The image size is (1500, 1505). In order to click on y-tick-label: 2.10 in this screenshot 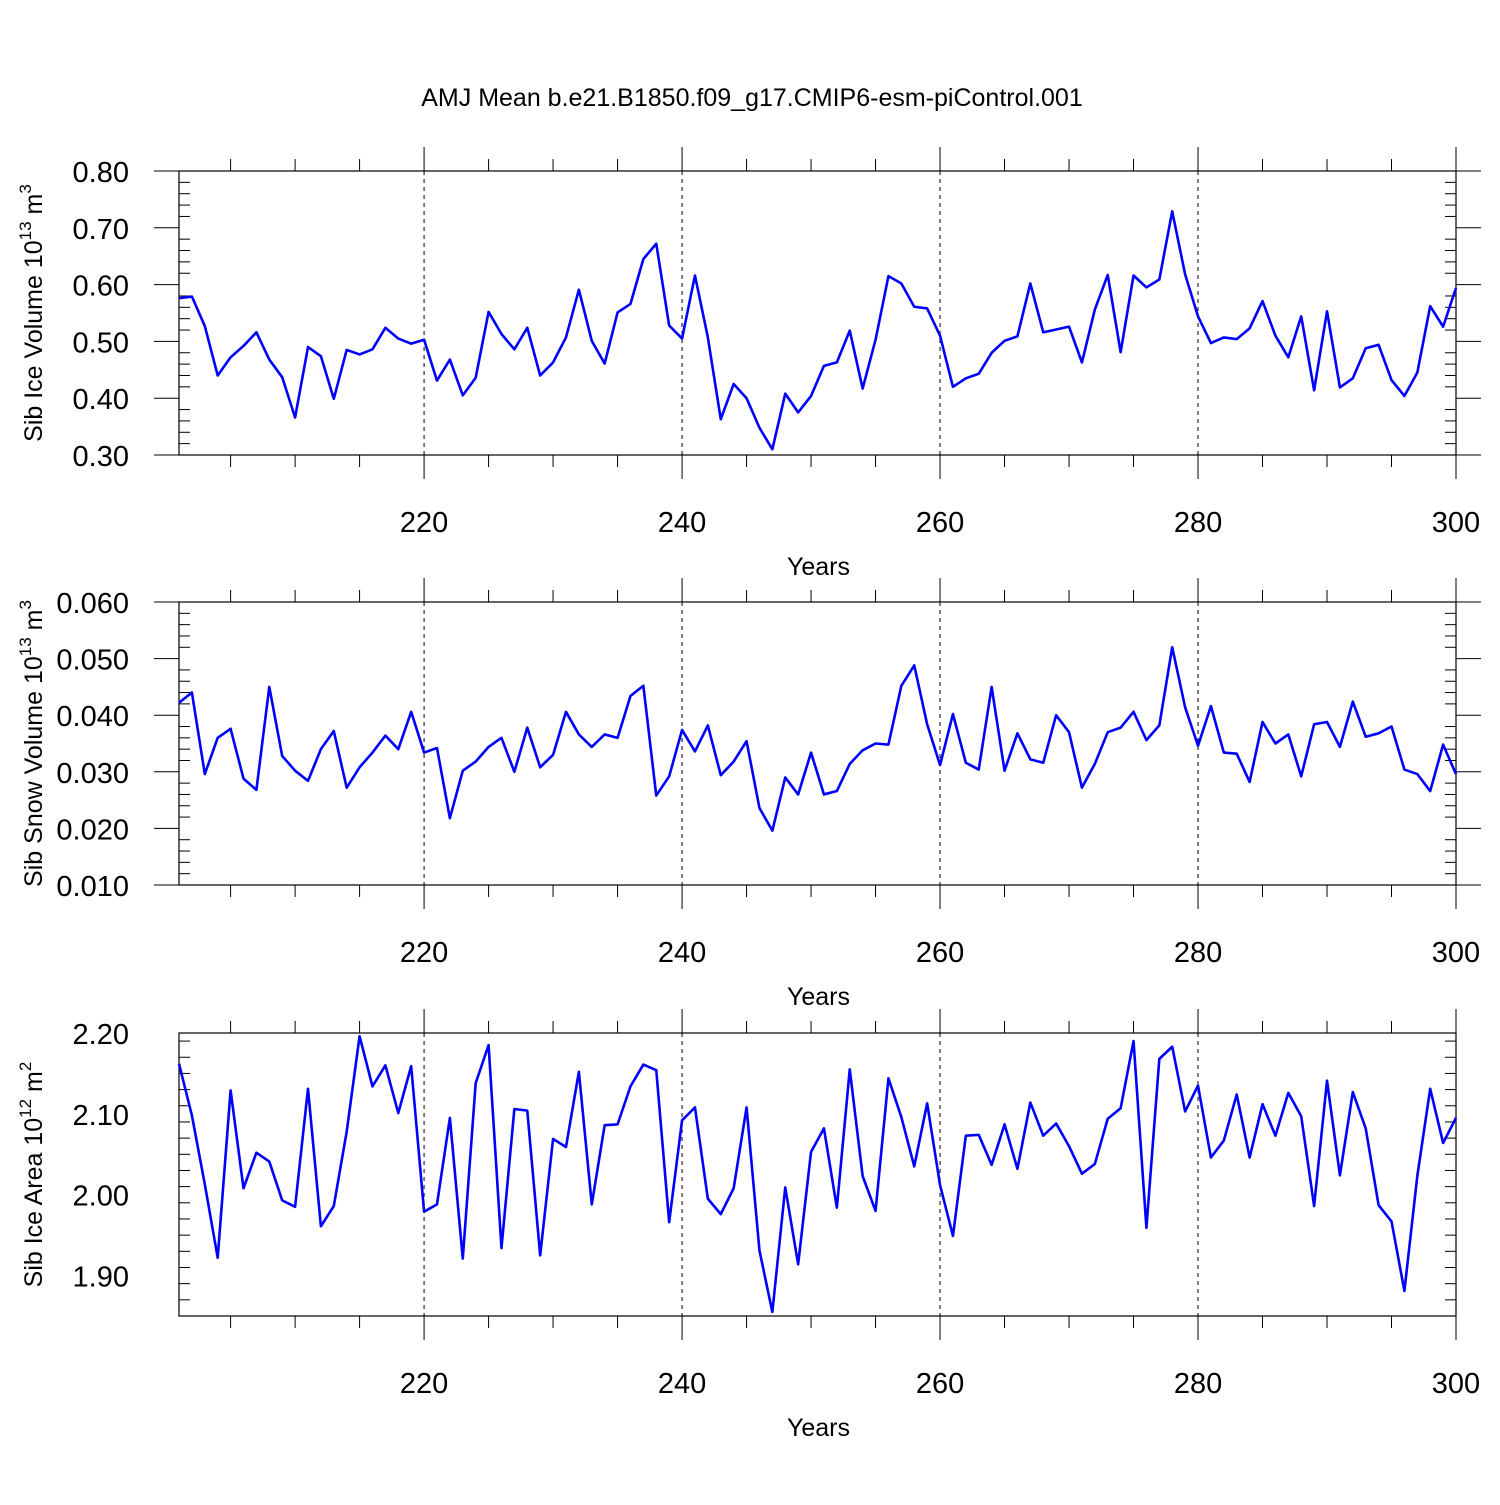, I will do `click(101, 1116)`.